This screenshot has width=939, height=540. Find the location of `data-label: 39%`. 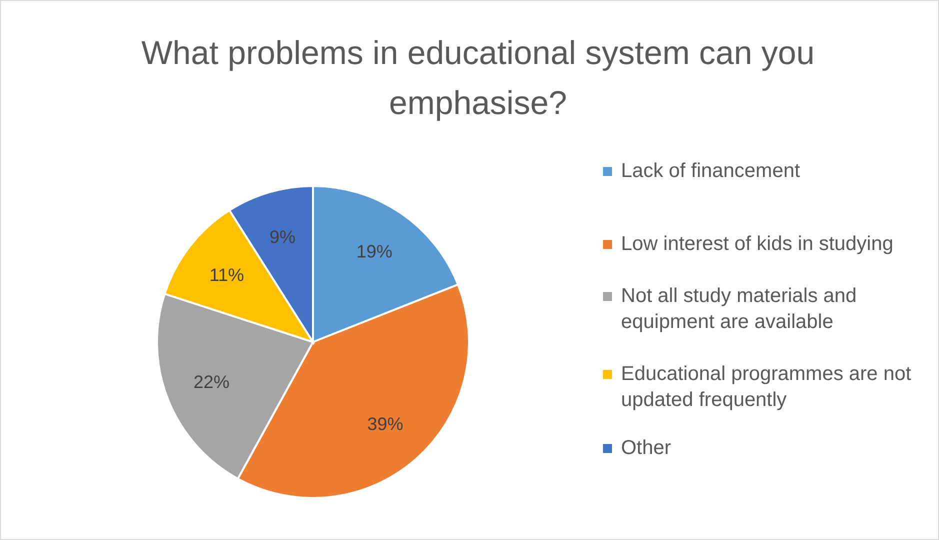

data-label: 39% is located at coordinates (385, 424).